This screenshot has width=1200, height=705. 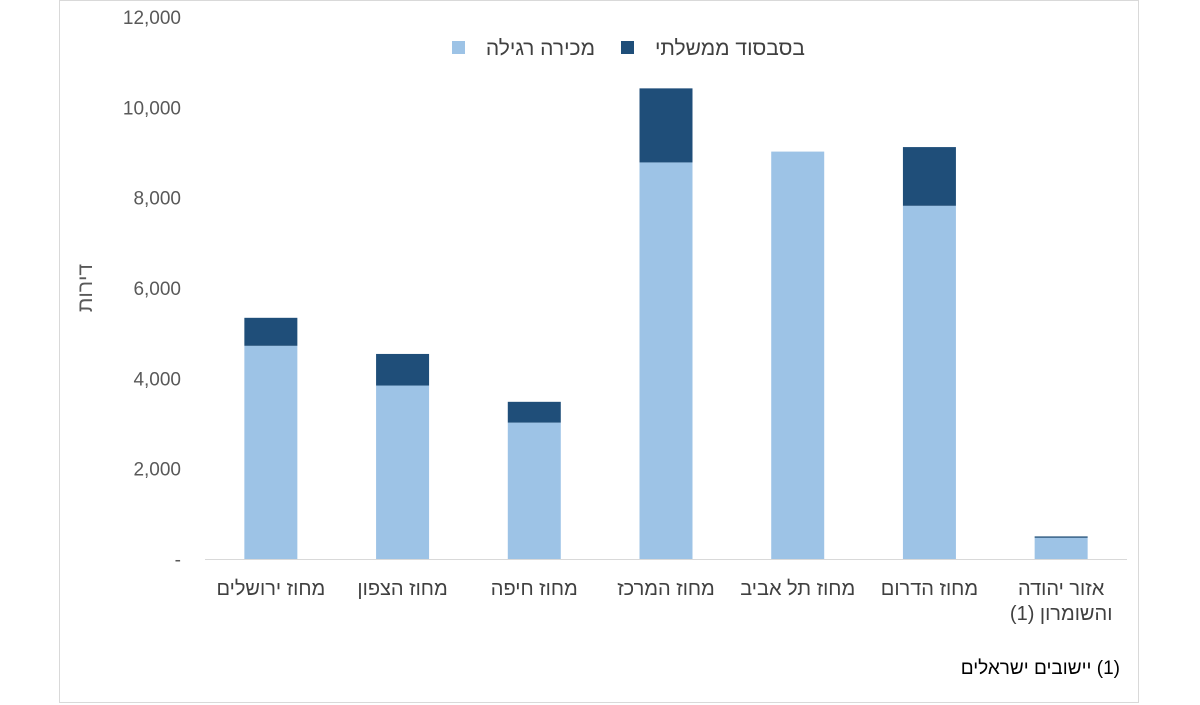 What do you see at coordinates (730, 48) in the screenshot?
I see `legend-label: בסבסוד ממשלתי` at bounding box center [730, 48].